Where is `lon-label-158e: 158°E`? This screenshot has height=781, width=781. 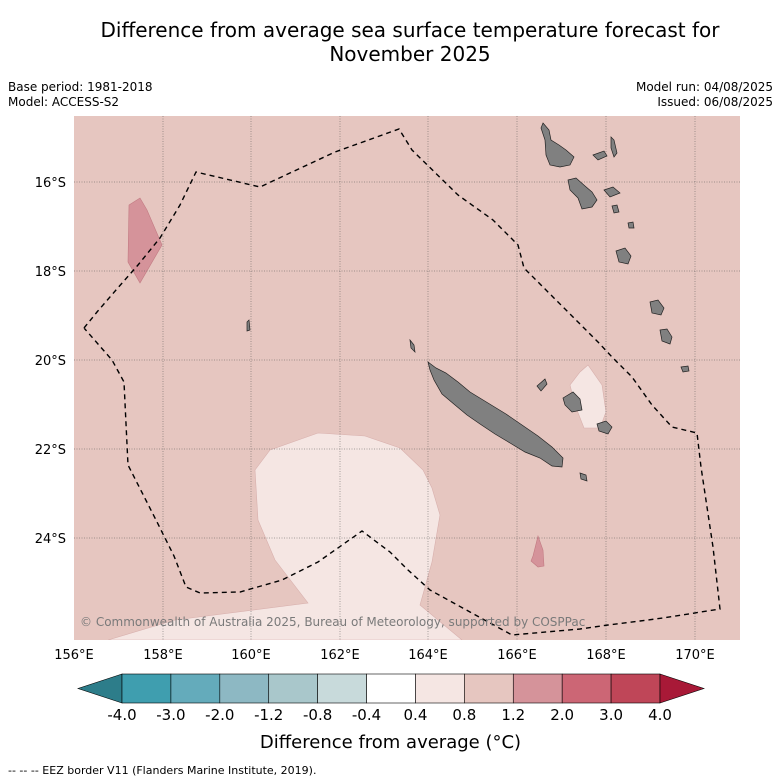 lon-label-158e: 158°E is located at coordinates (163, 655).